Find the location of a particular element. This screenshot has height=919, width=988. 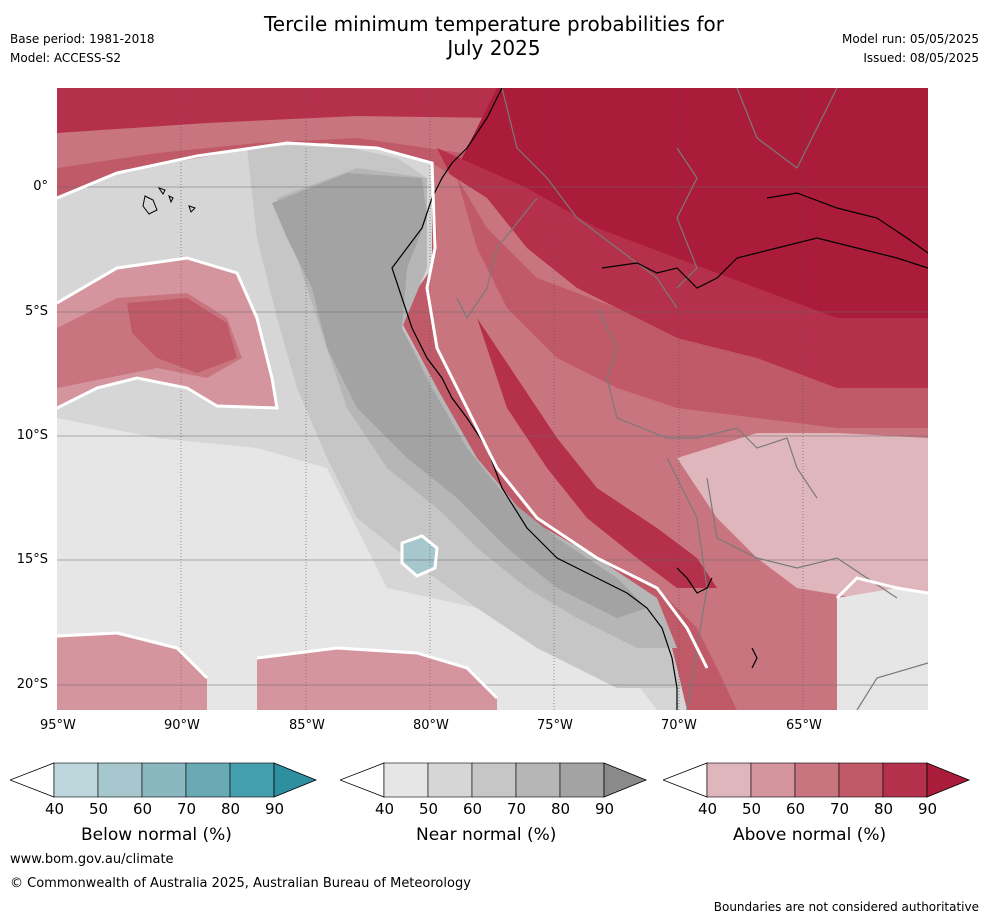

y-tick: 0° is located at coordinates (40, 186).